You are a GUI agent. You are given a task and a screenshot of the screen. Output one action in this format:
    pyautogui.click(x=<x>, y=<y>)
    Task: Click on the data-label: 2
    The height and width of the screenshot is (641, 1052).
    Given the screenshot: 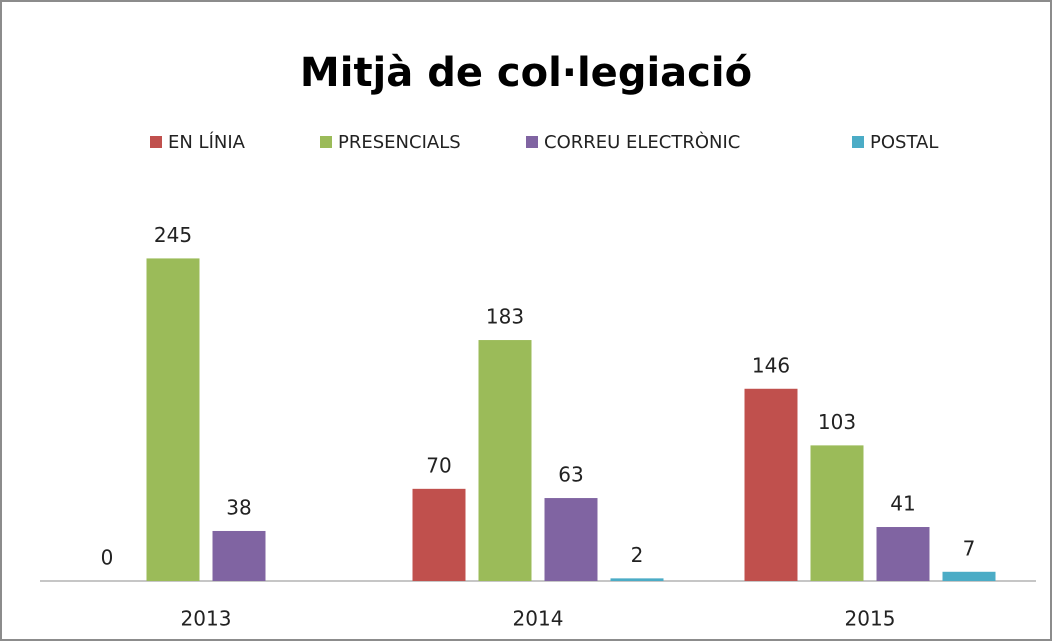 What is the action you would take?
    pyautogui.click(x=637, y=555)
    